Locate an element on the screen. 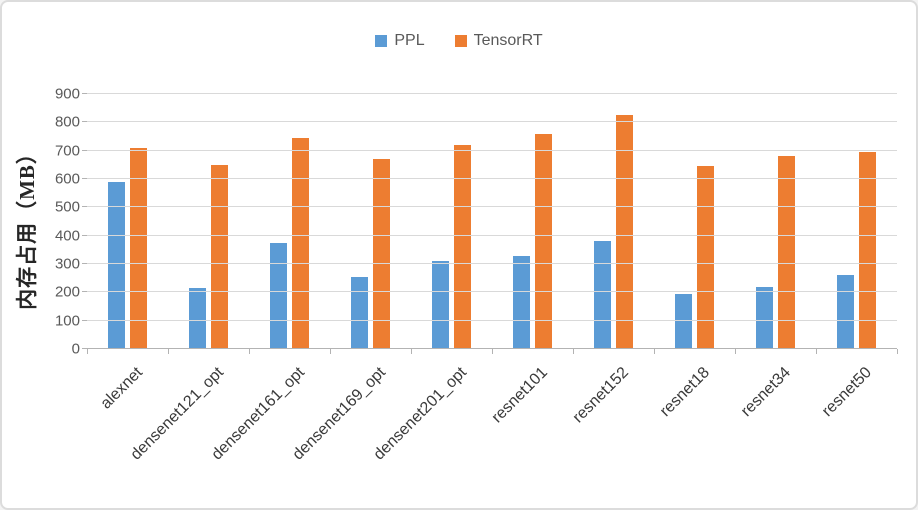 This screenshot has width=918, height=510. bar-ppl-densenet169_opt is located at coordinates (359, 312).